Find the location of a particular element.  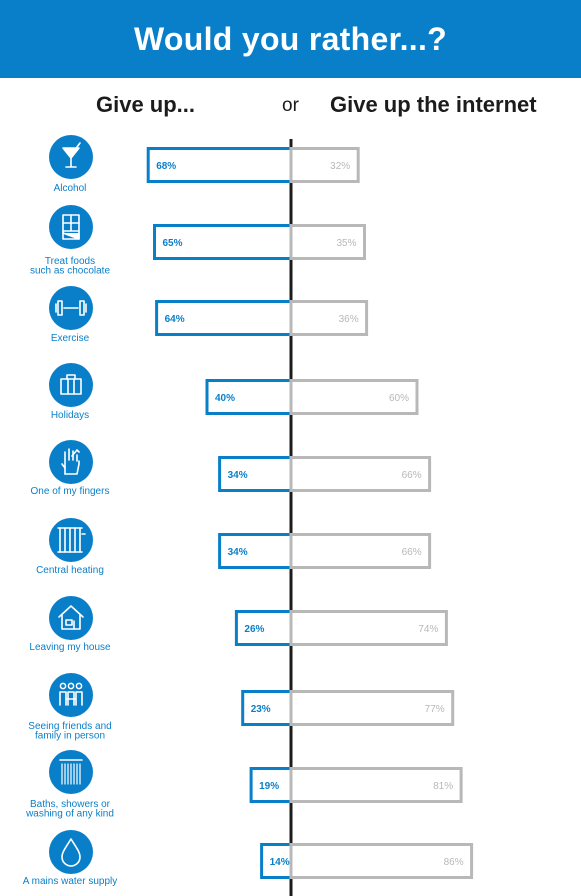

people-icon is located at coordinates (71, 695).